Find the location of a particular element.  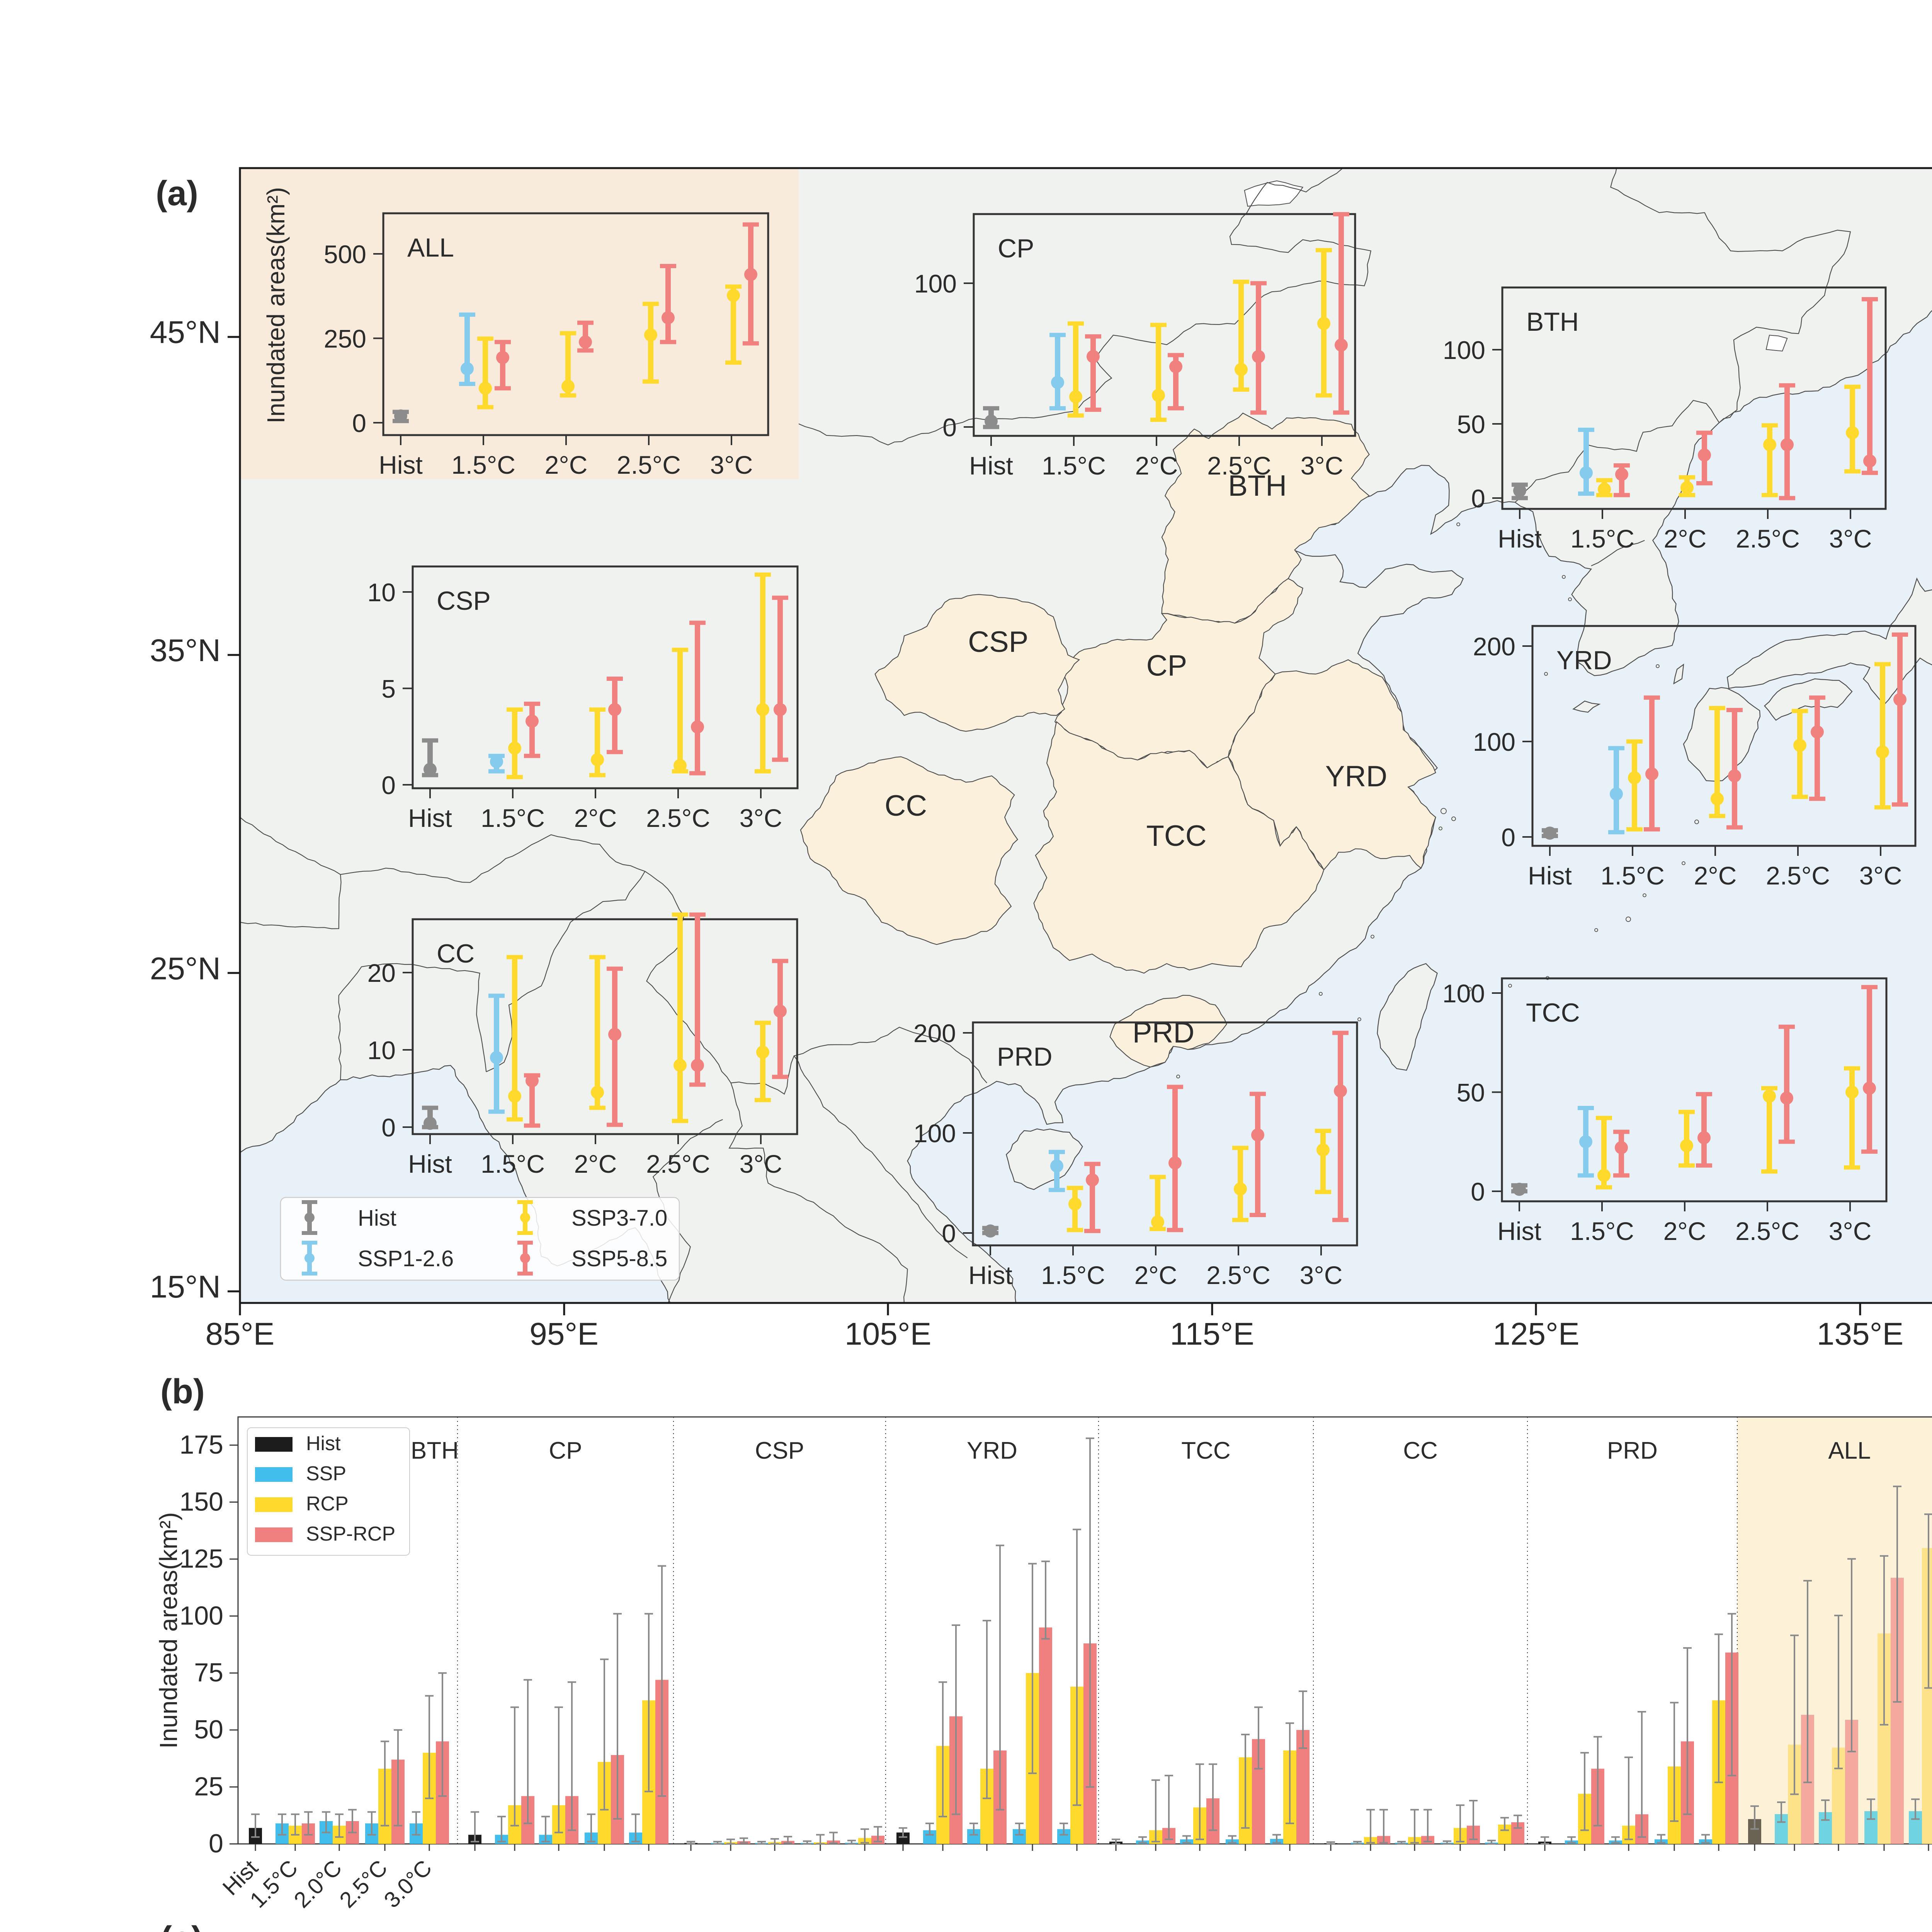

svg-text: 105°E is located at coordinates (888, 1334).